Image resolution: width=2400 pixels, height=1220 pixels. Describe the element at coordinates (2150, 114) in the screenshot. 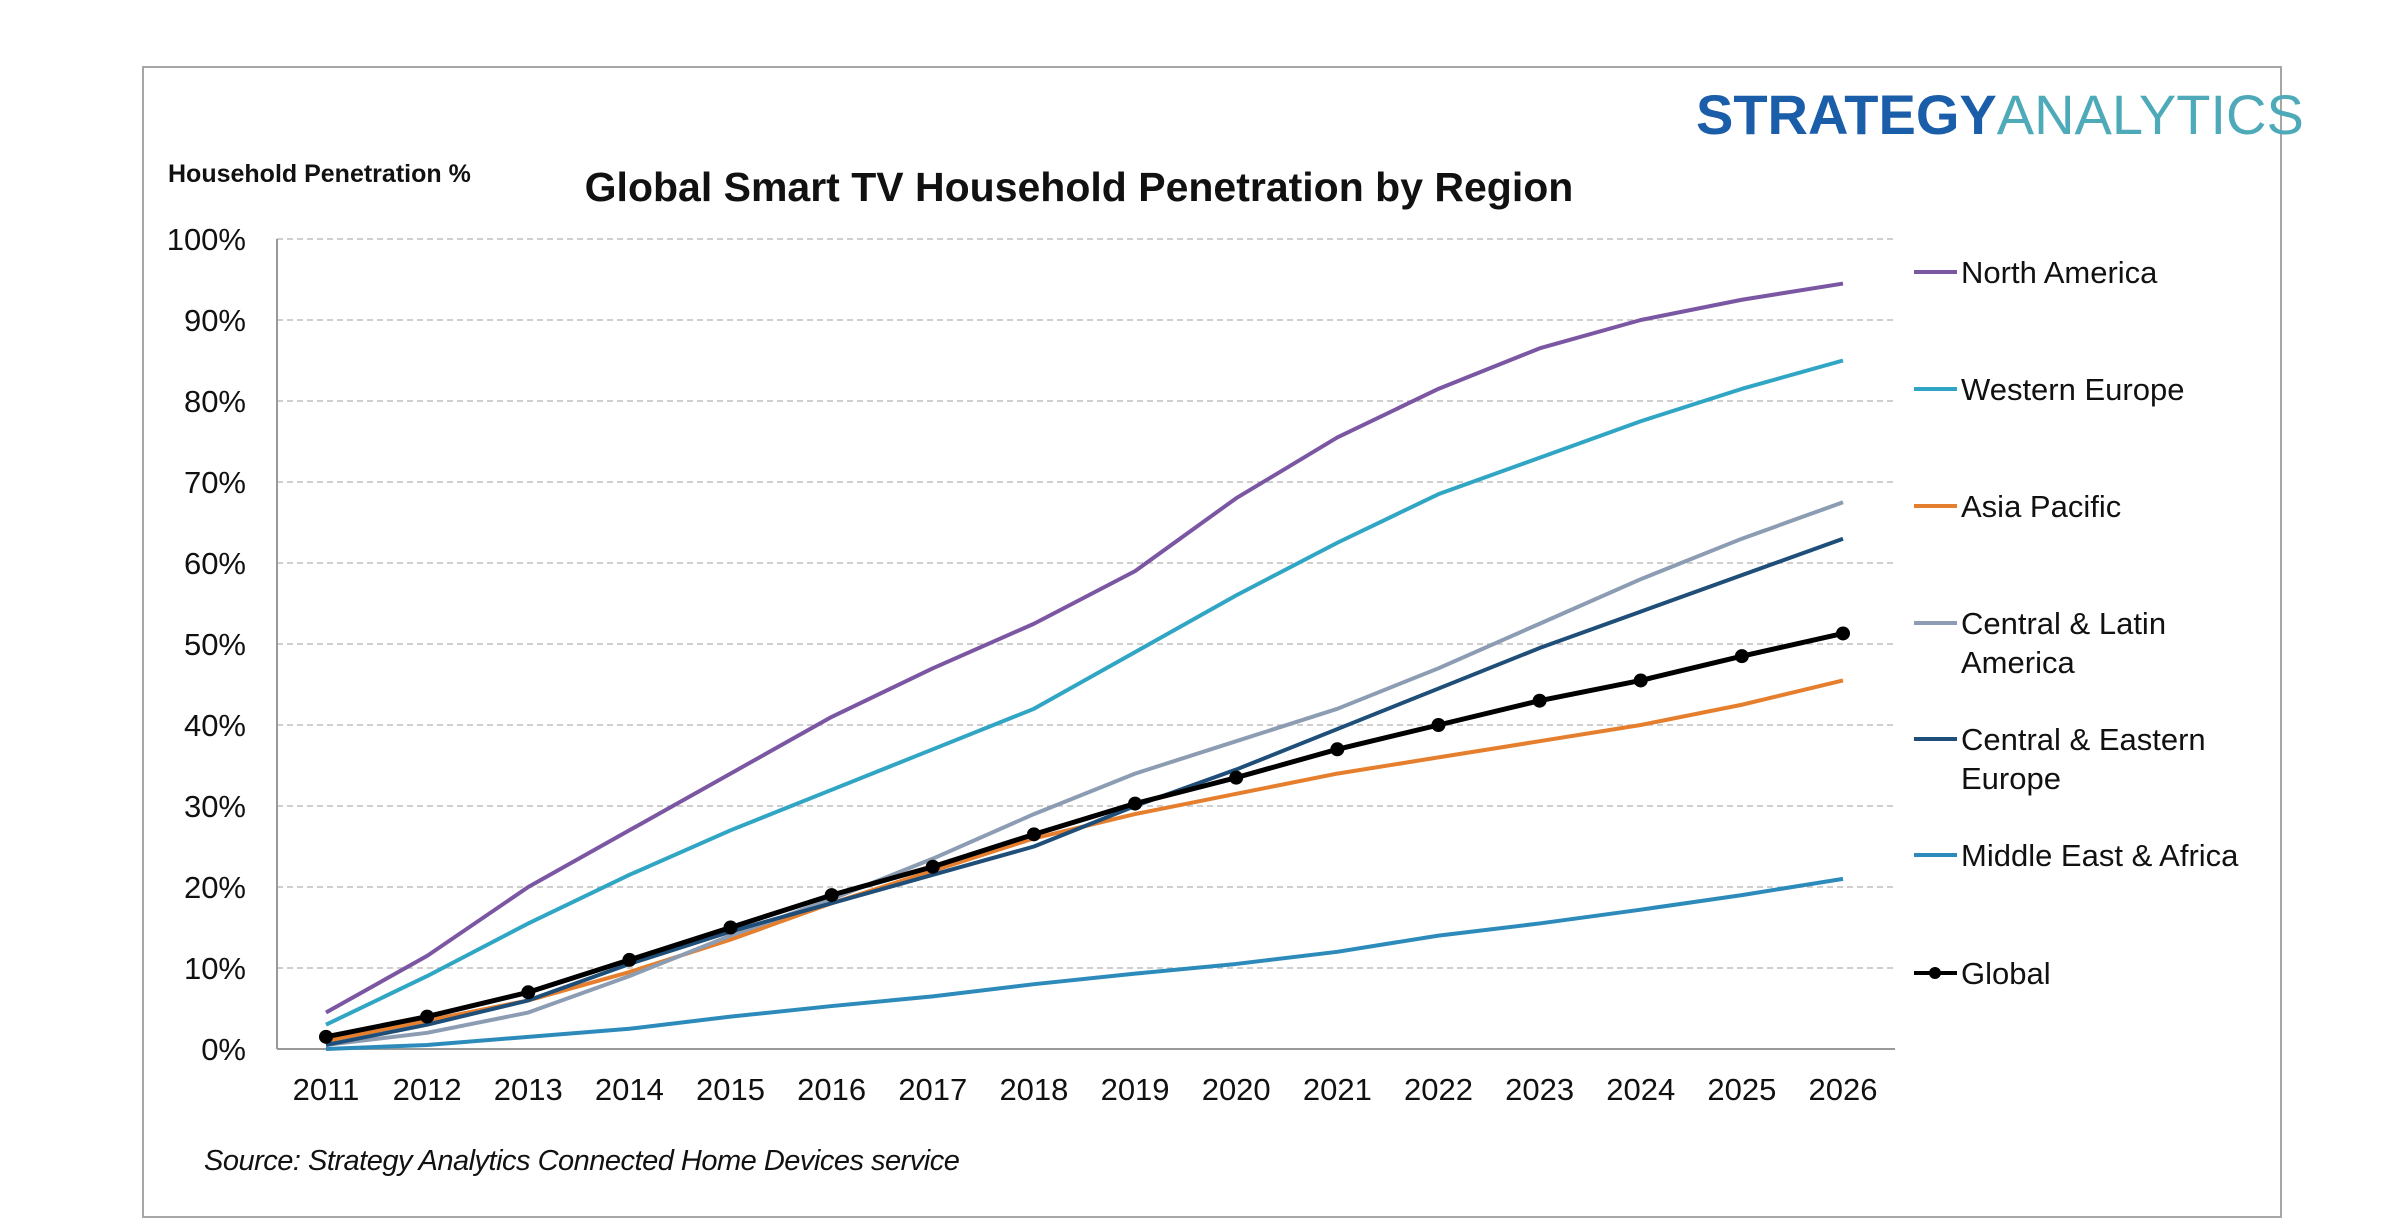

I see `logo-part-2: ANALYTICS` at that location.